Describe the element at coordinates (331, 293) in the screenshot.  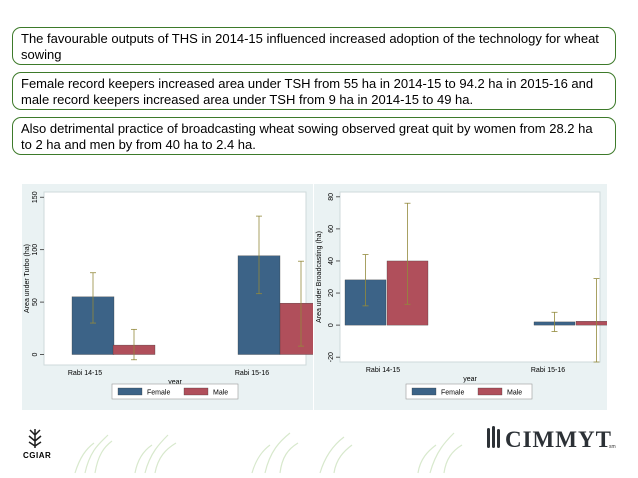
I see `y-tick-label: 20` at that location.